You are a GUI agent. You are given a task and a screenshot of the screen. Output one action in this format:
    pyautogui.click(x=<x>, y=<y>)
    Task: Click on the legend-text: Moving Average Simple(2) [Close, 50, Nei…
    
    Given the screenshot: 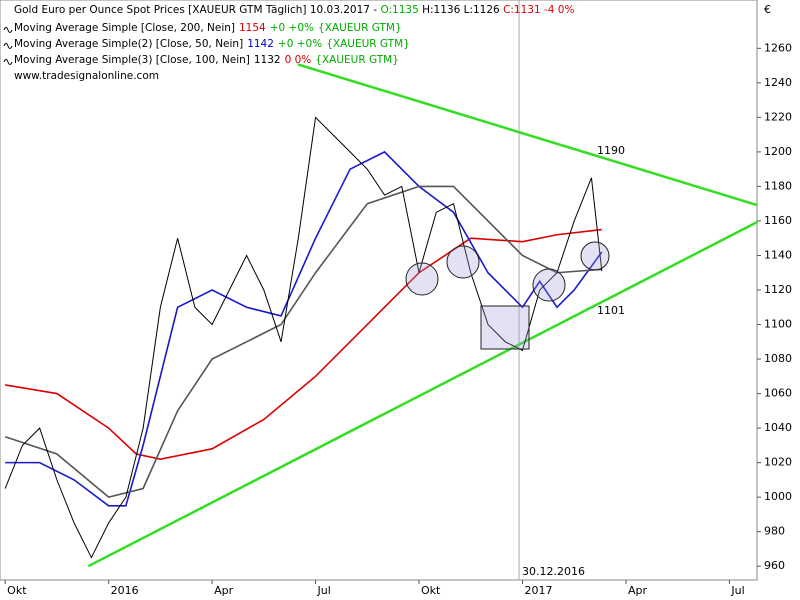 What is the action you would take?
    pyautogui.click(x=128, y=44)
    